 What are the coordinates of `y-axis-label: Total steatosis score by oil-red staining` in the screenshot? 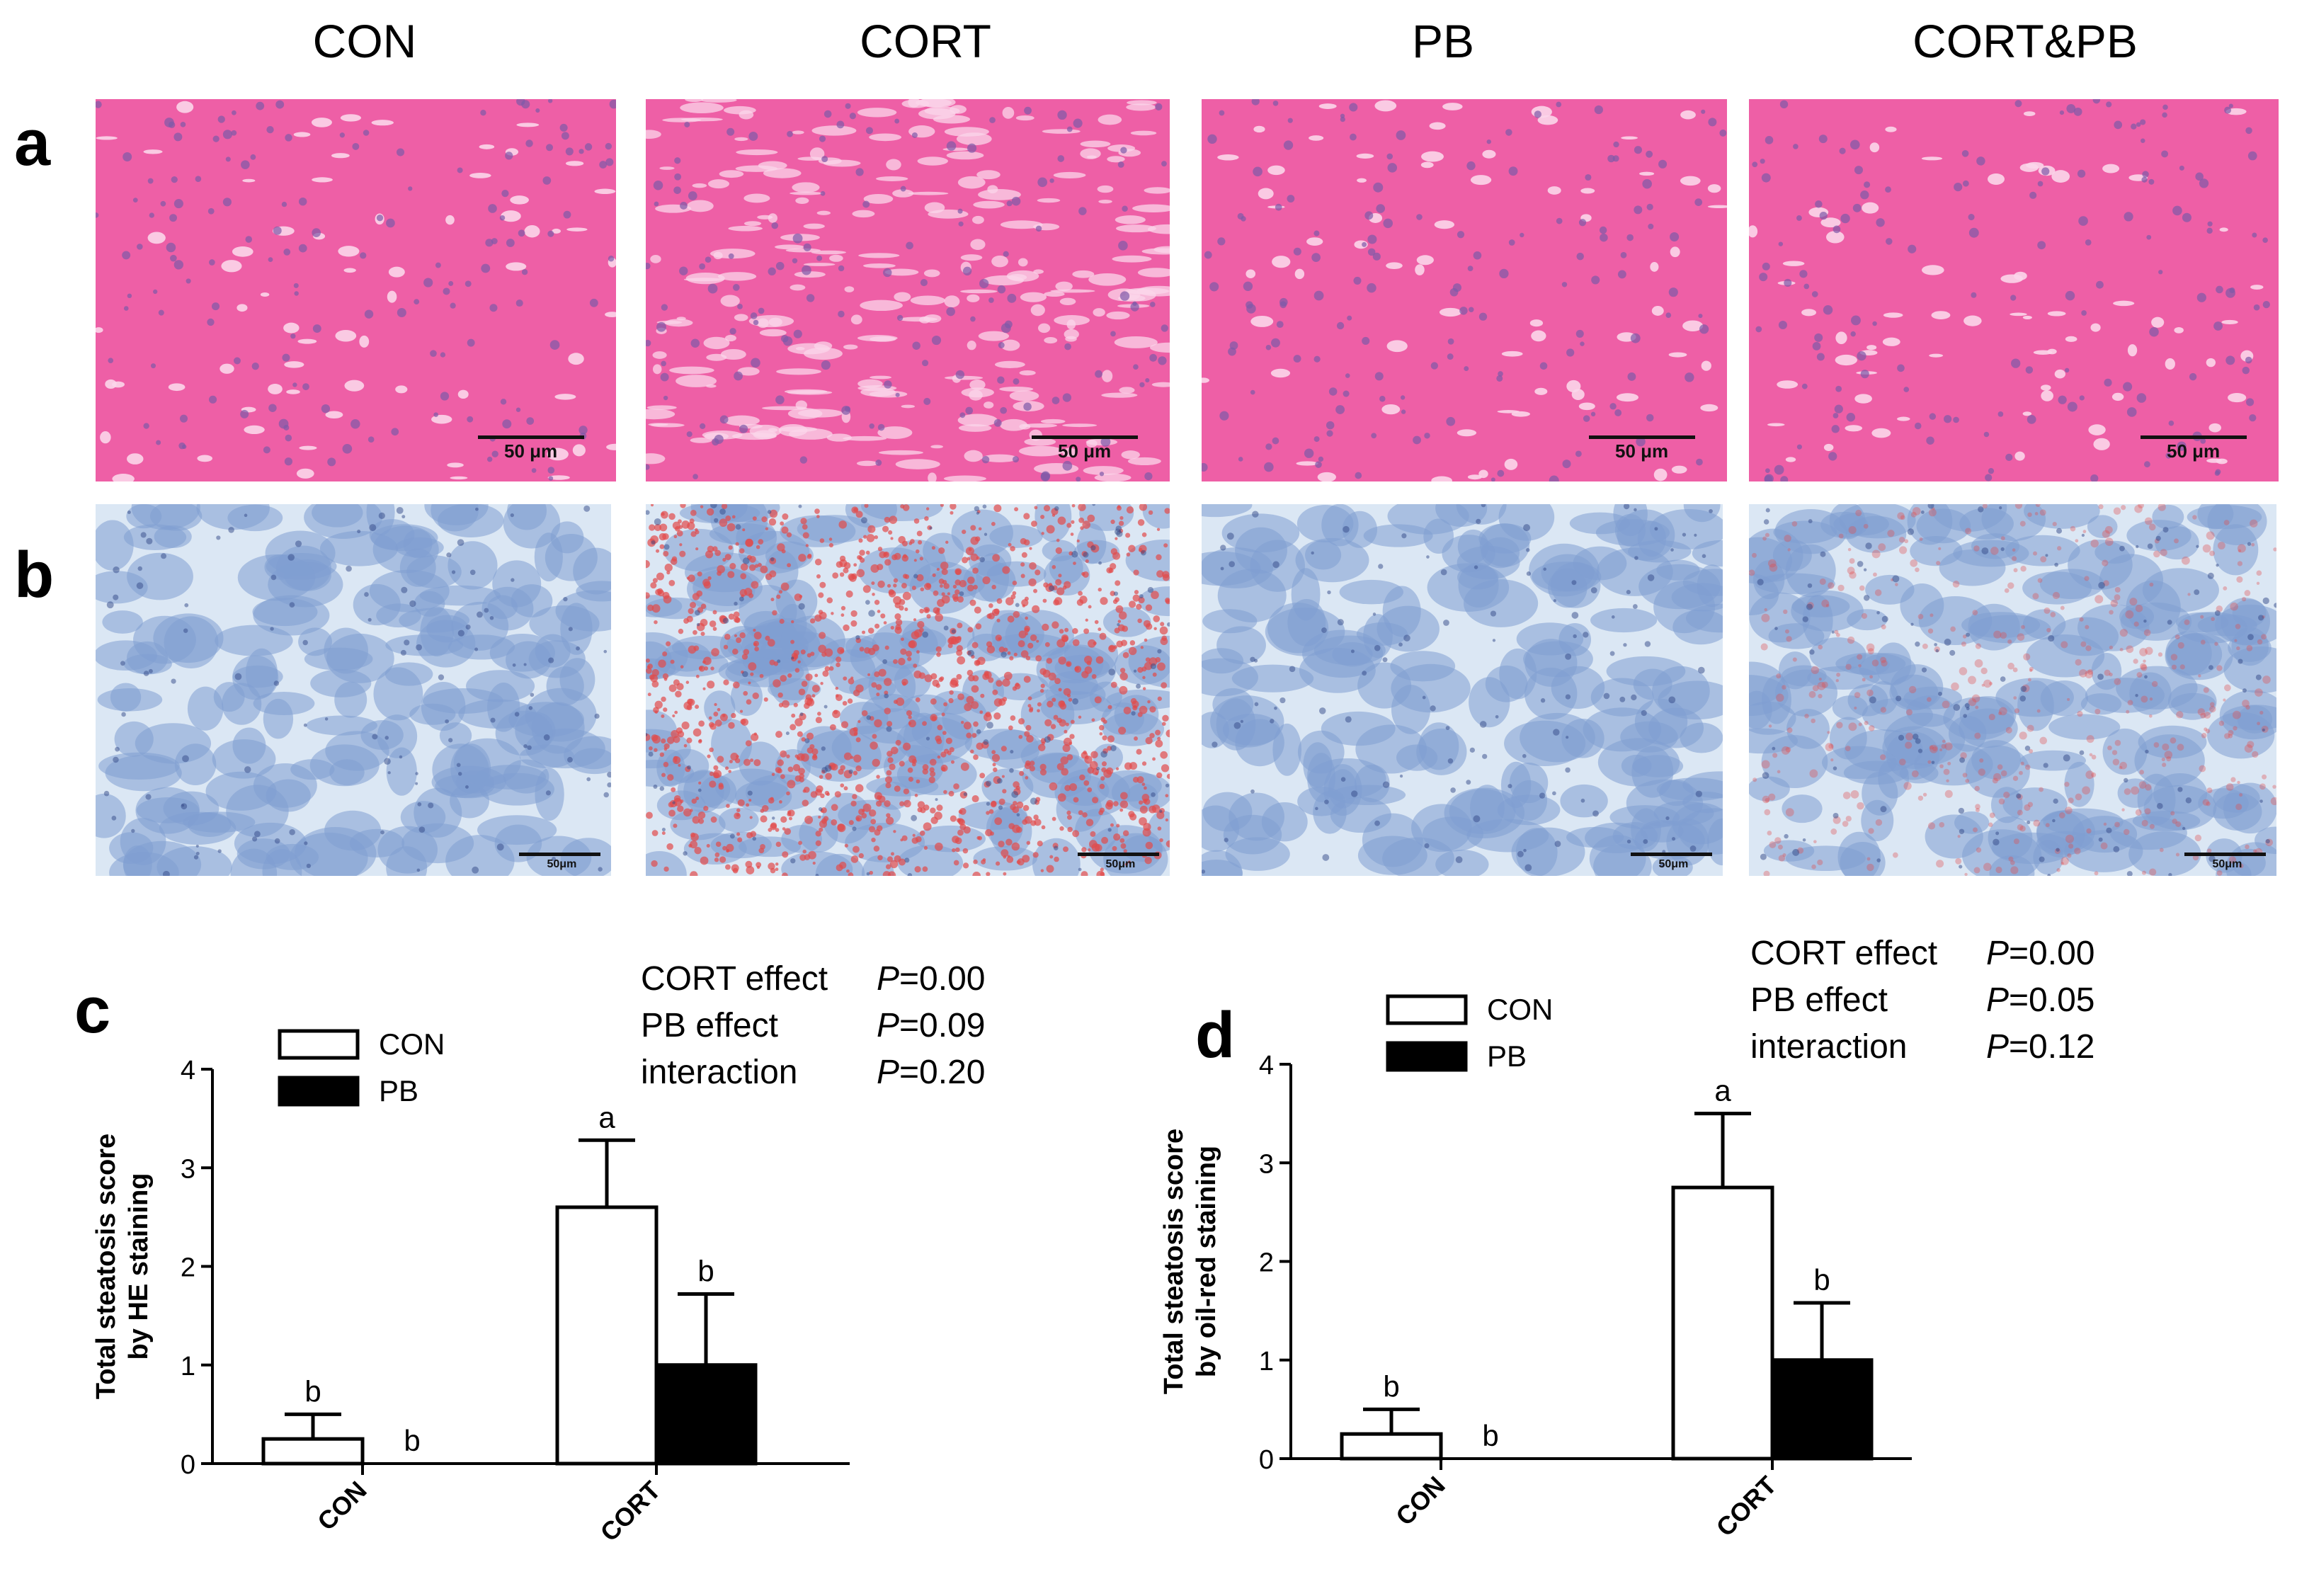 It's located at (1190, 1261).